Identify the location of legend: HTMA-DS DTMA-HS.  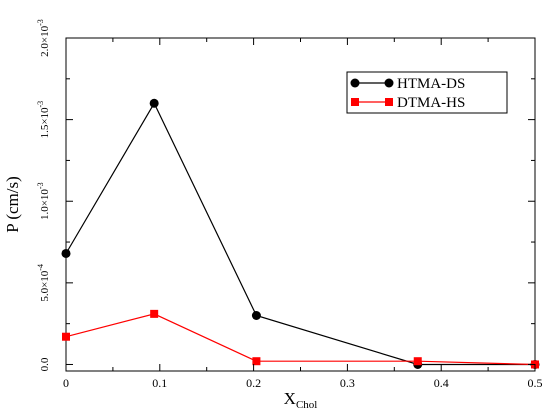
(427, 92).